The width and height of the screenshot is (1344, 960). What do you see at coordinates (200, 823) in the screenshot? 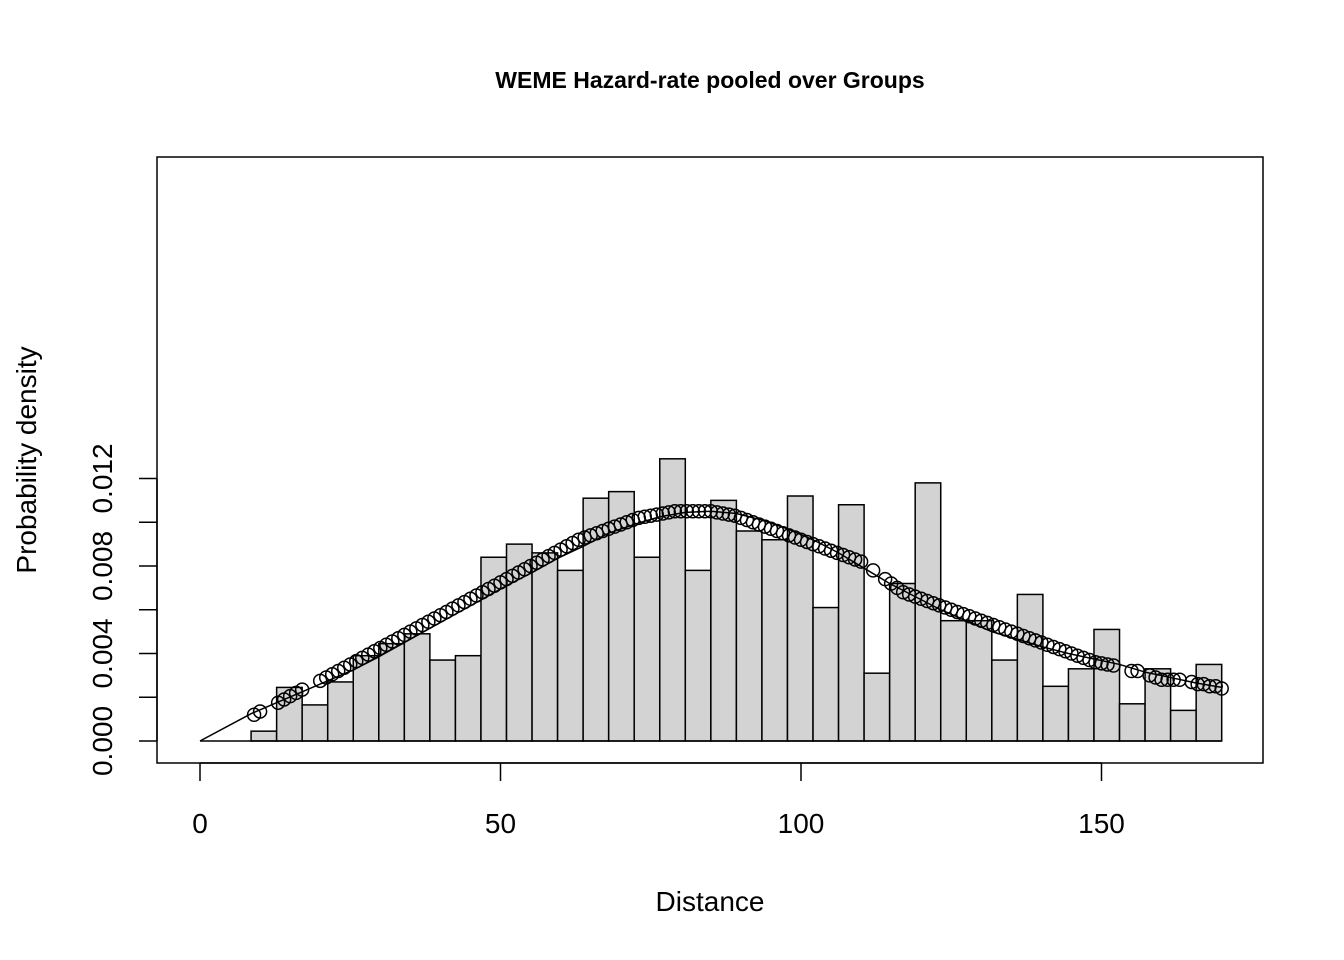
I see `x-tick-label: 0` at bounding box center [200, 823].